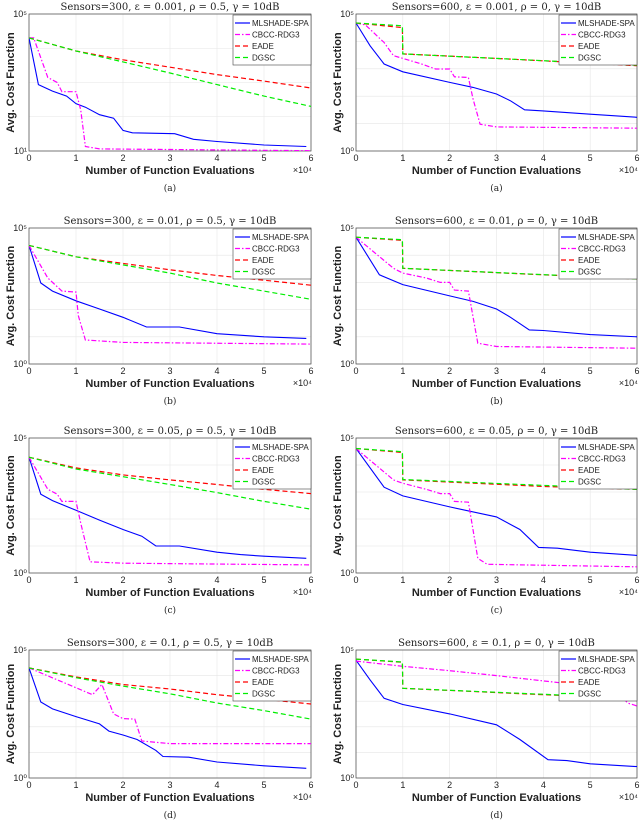  What do you see at coordinates (496, 401) in the screenshot?
I see `subplot-caption: (b)` at bounding box center [496, 401].